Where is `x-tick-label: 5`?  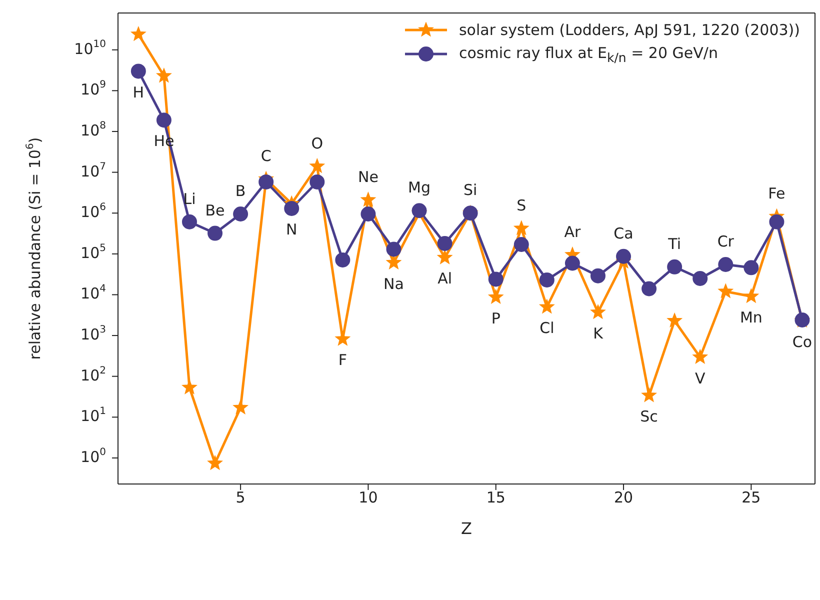
x-tick-label: 5 is located at coordinates (241, 497).